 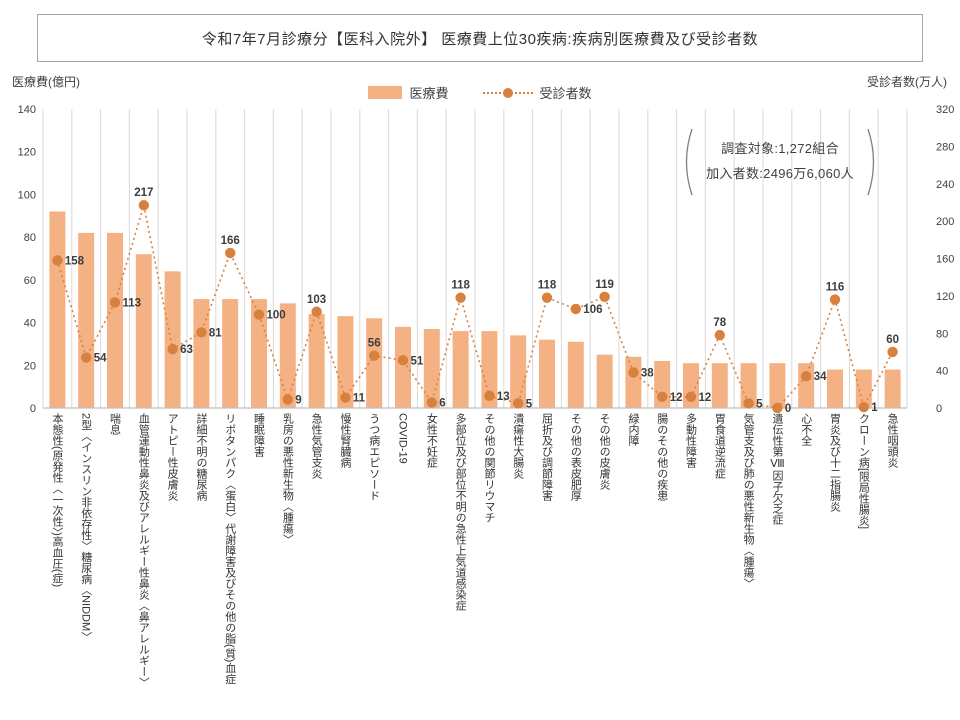 What do you see at coordinates (874, 408) in the screenshot?
I see `point-label: 1` at bounding box center [874, 408].